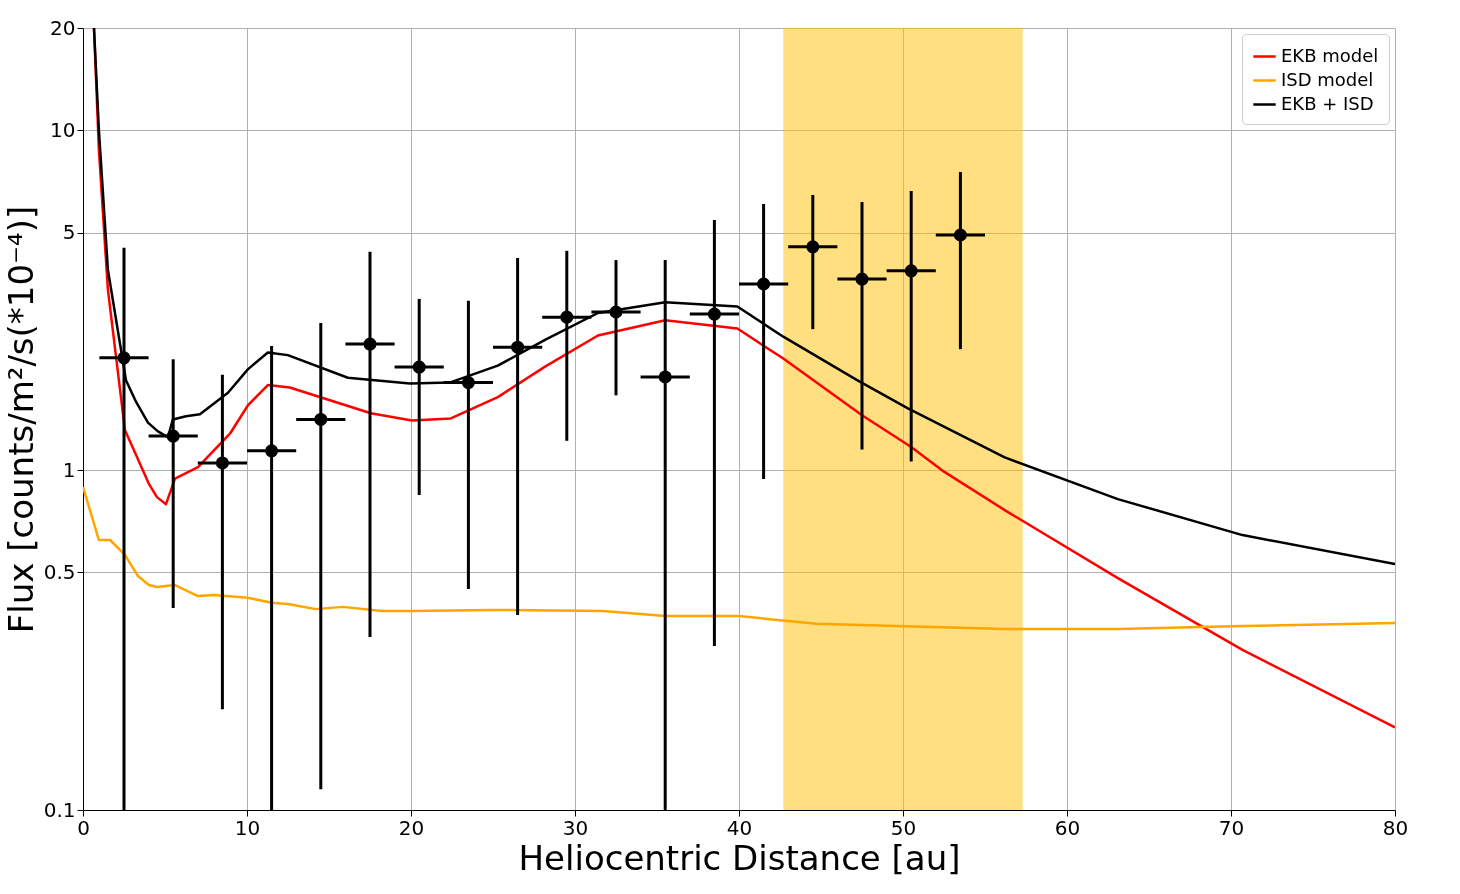 The width and height of the screenshot is (1460, 894). Describe the element at coordinates (903, 827) in the screenshot. I see `x-tick-label: 50` at that location.